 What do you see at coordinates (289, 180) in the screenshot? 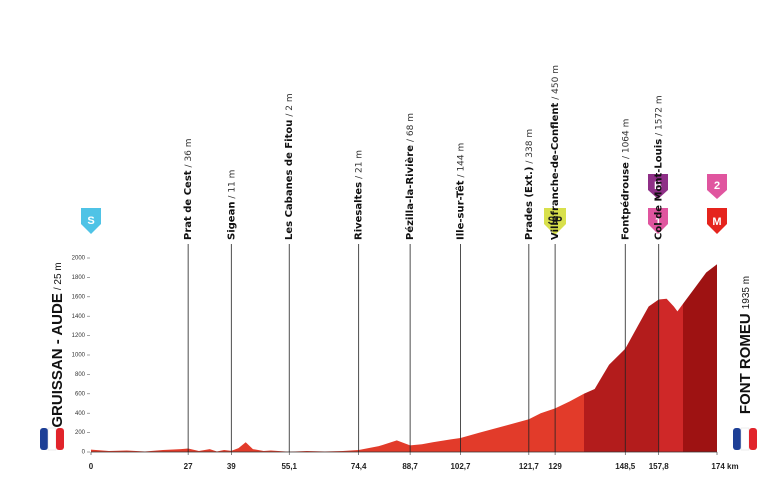
I see `waypoint-name: Les Cabanes de Fitou` at bounding box center [289, 180].